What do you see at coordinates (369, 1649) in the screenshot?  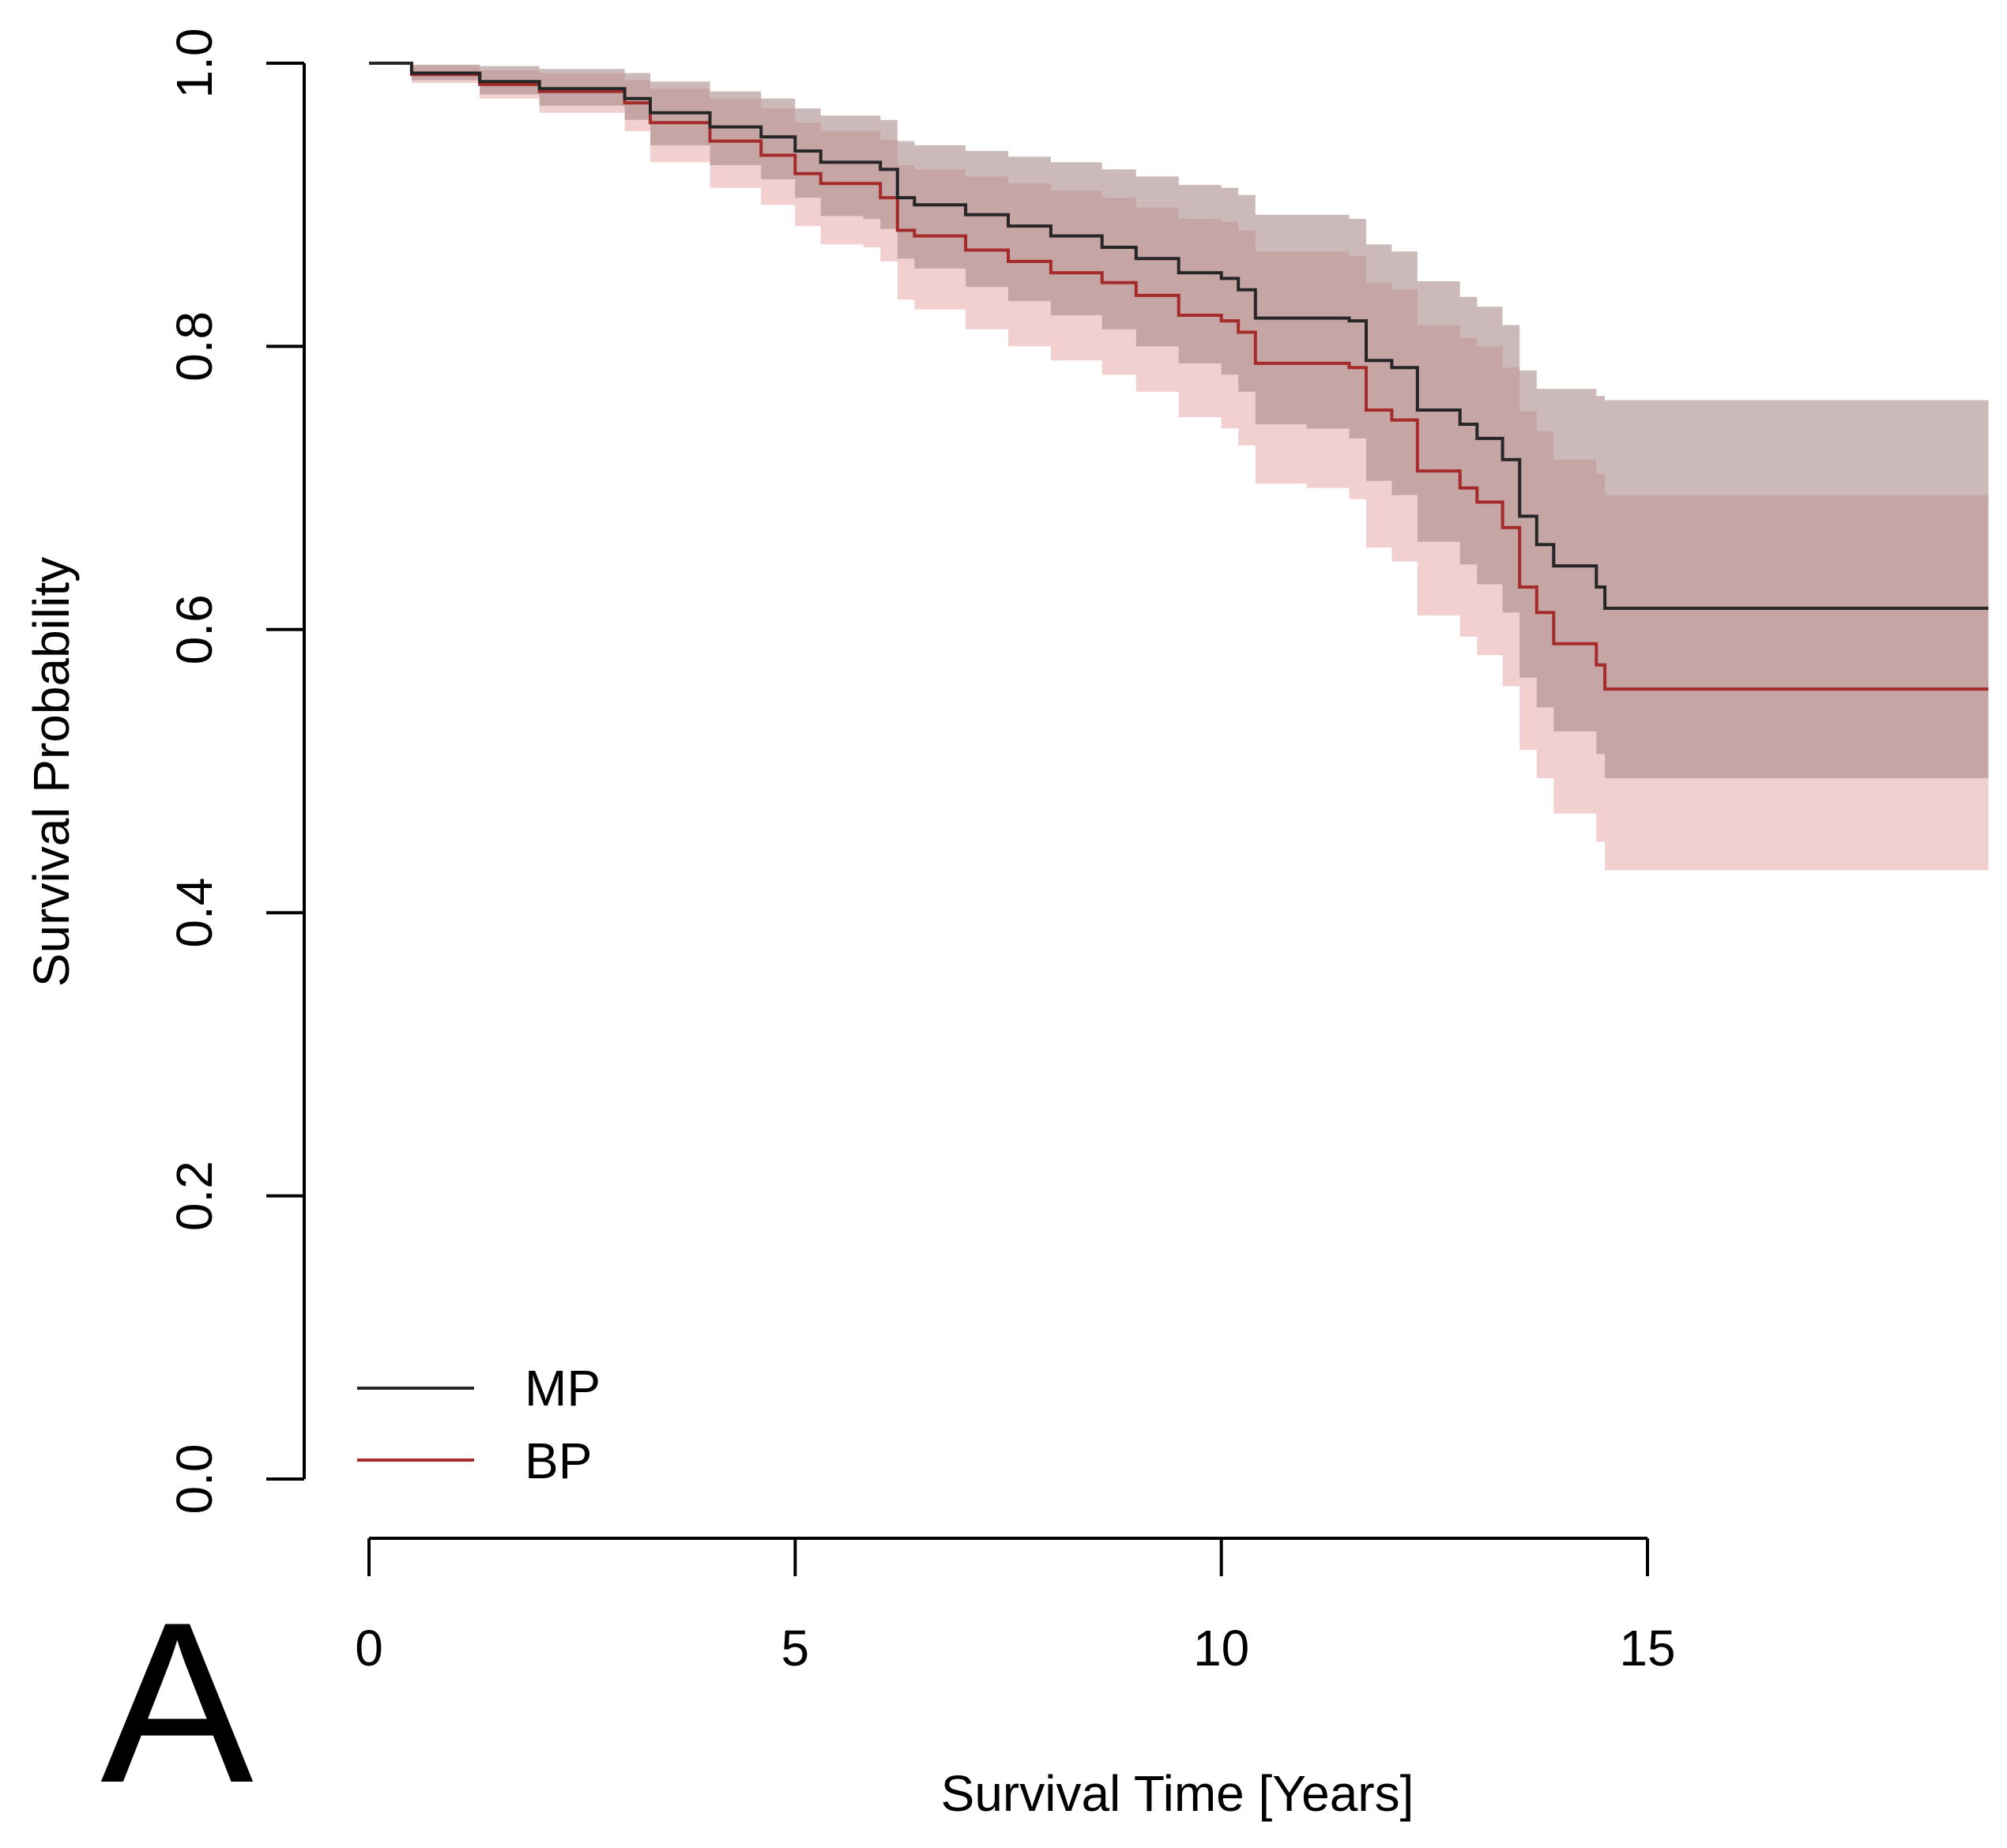 I see `x-tick-label: 0` at bounding box center [369, 1649].